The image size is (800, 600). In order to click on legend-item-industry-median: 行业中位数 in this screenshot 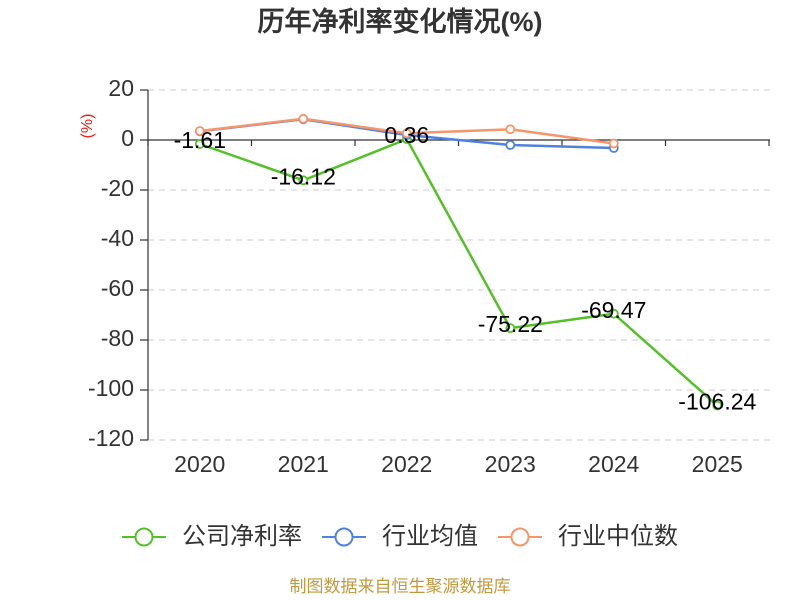, I will do `click(588, 537)`.